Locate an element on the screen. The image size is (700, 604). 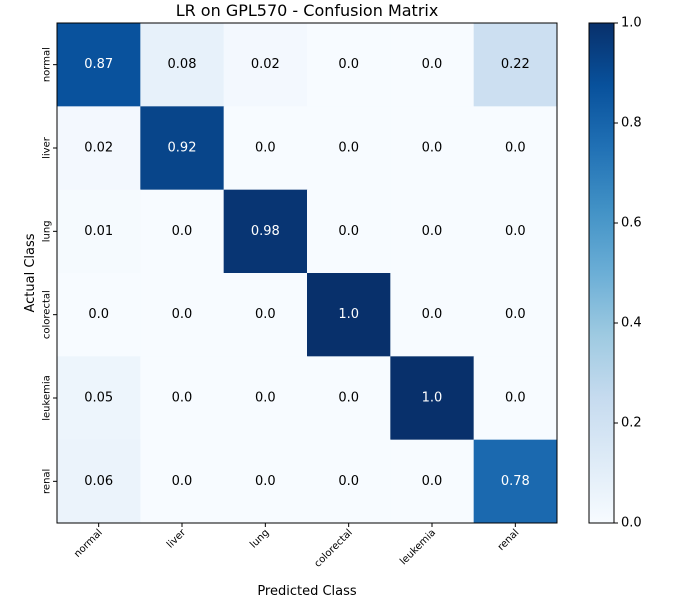
colorbar is located at coordinates (601, 273).